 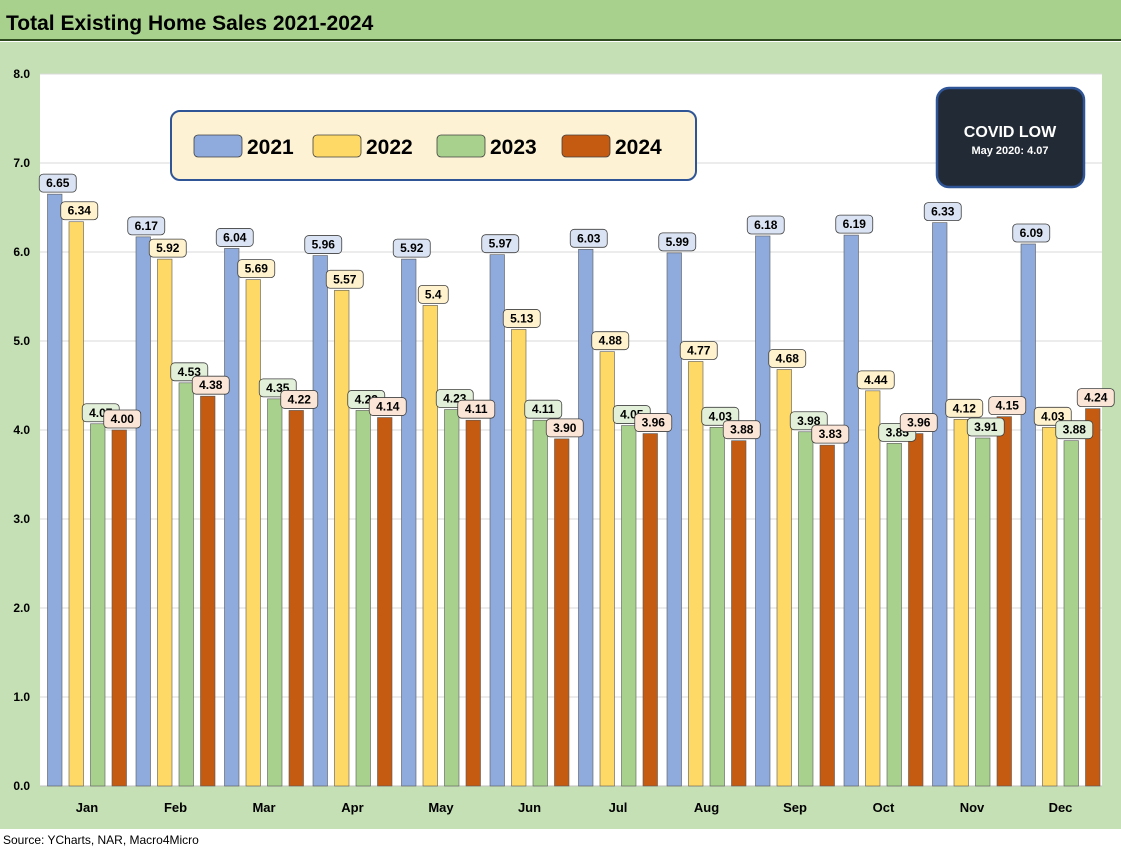 I want to click on title-bar: Total Existing Home Sales 2021-2024, so click(x=560, y=20).